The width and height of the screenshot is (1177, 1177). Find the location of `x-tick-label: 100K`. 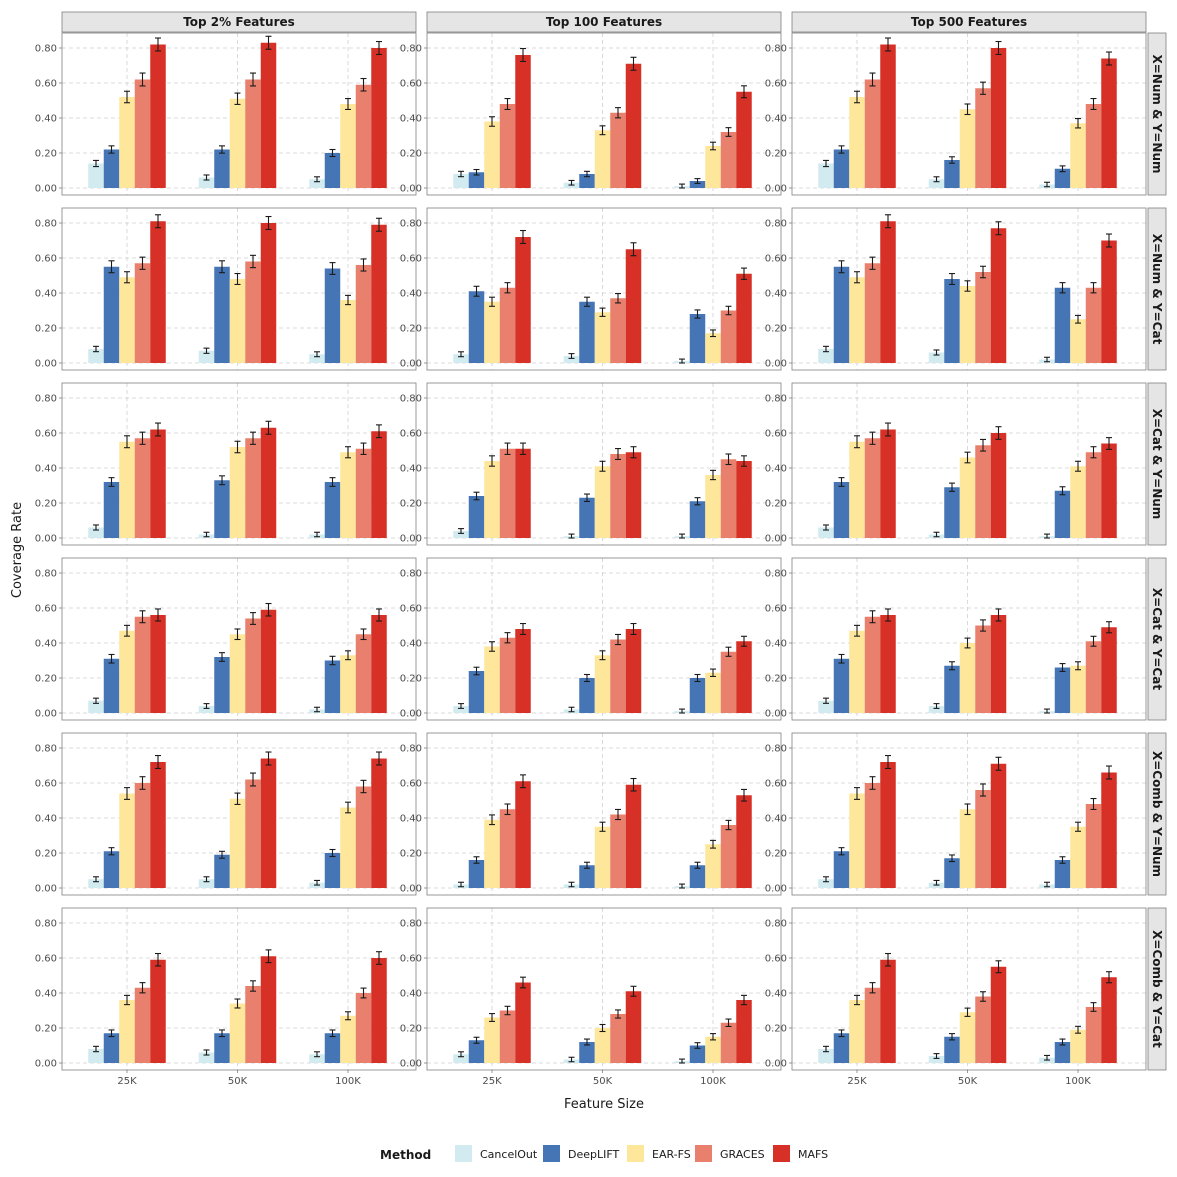

x-tick-label: 100K is located at coordinates (348, 1081).